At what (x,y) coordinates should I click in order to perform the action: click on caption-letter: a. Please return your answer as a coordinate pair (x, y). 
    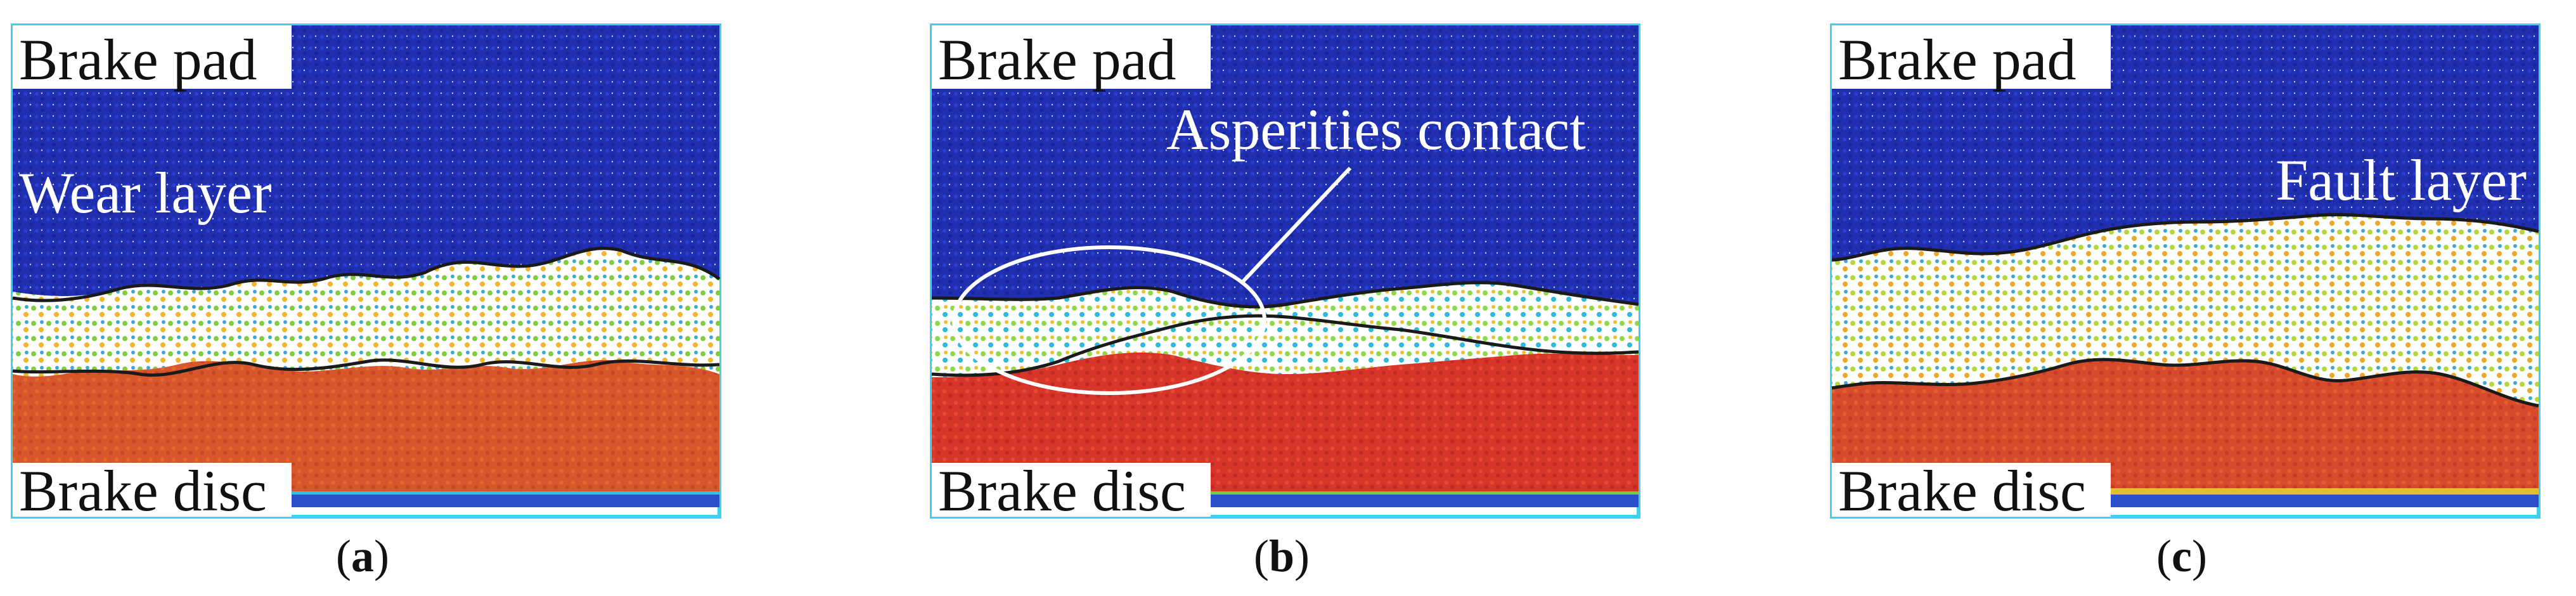
    Looking at the image, I should click on (362, 556).